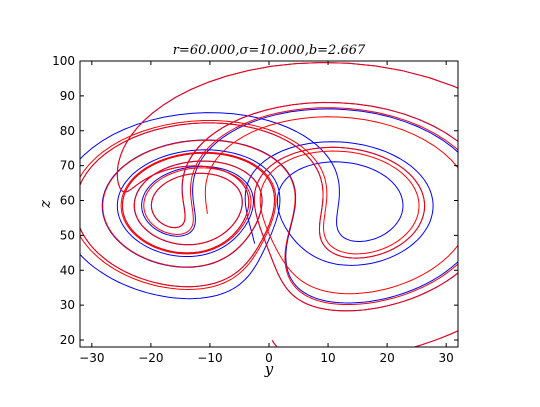  What do you see at coordinates (45, 204) in the screenshot?
I see `y-axis-label: z` at bounding box center [45, 204].